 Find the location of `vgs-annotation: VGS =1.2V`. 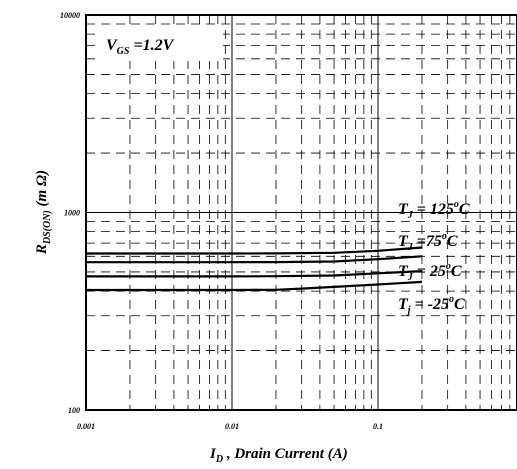

vgs-annotation: VGS =1.2V is located at coordinates (140, 47).